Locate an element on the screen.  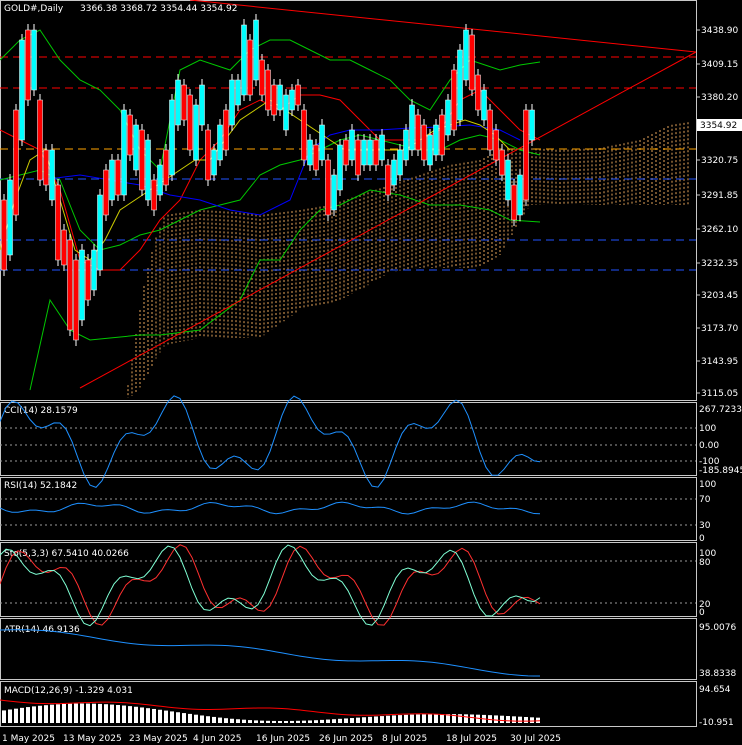
date-label-1: 1 May 2025 is located at coordinates (28, 739).